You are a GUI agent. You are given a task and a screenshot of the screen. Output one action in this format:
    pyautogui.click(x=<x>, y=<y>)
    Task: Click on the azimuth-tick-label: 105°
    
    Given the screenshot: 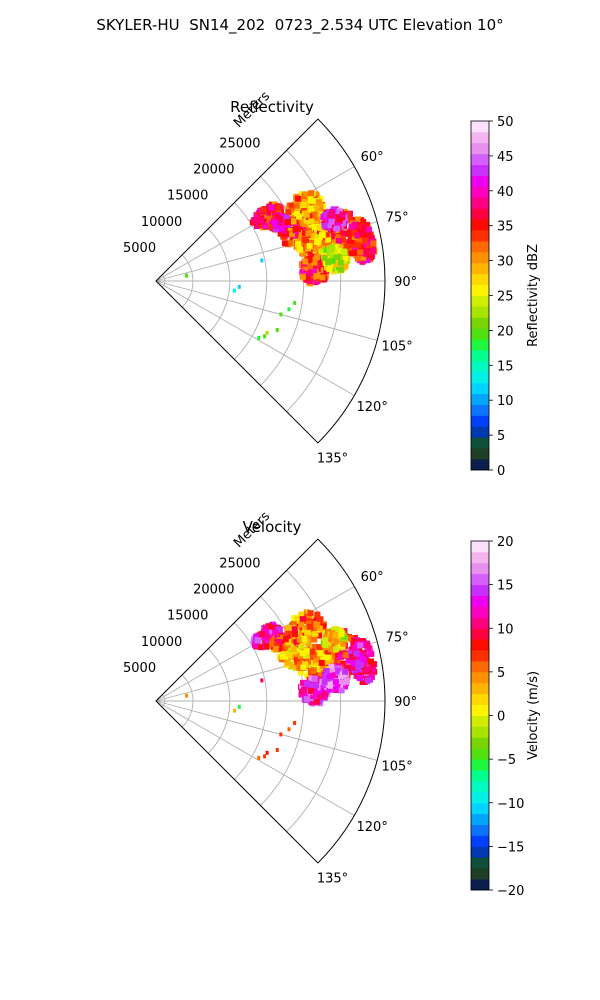 What is the action you would take?
    pyautogui.click(x=396, y=767)
    